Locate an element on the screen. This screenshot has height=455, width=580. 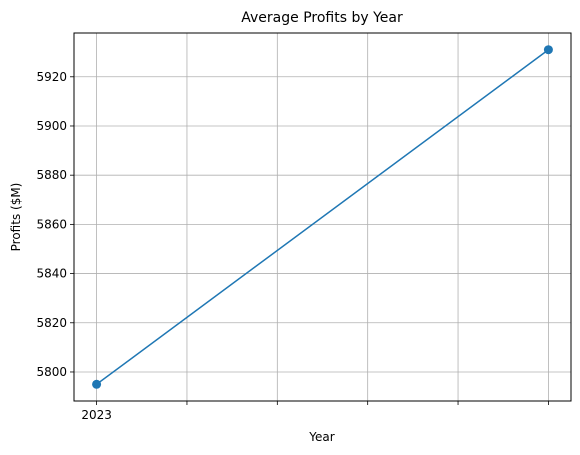
x-axis-label: Year is located at coordinates (321, 437).